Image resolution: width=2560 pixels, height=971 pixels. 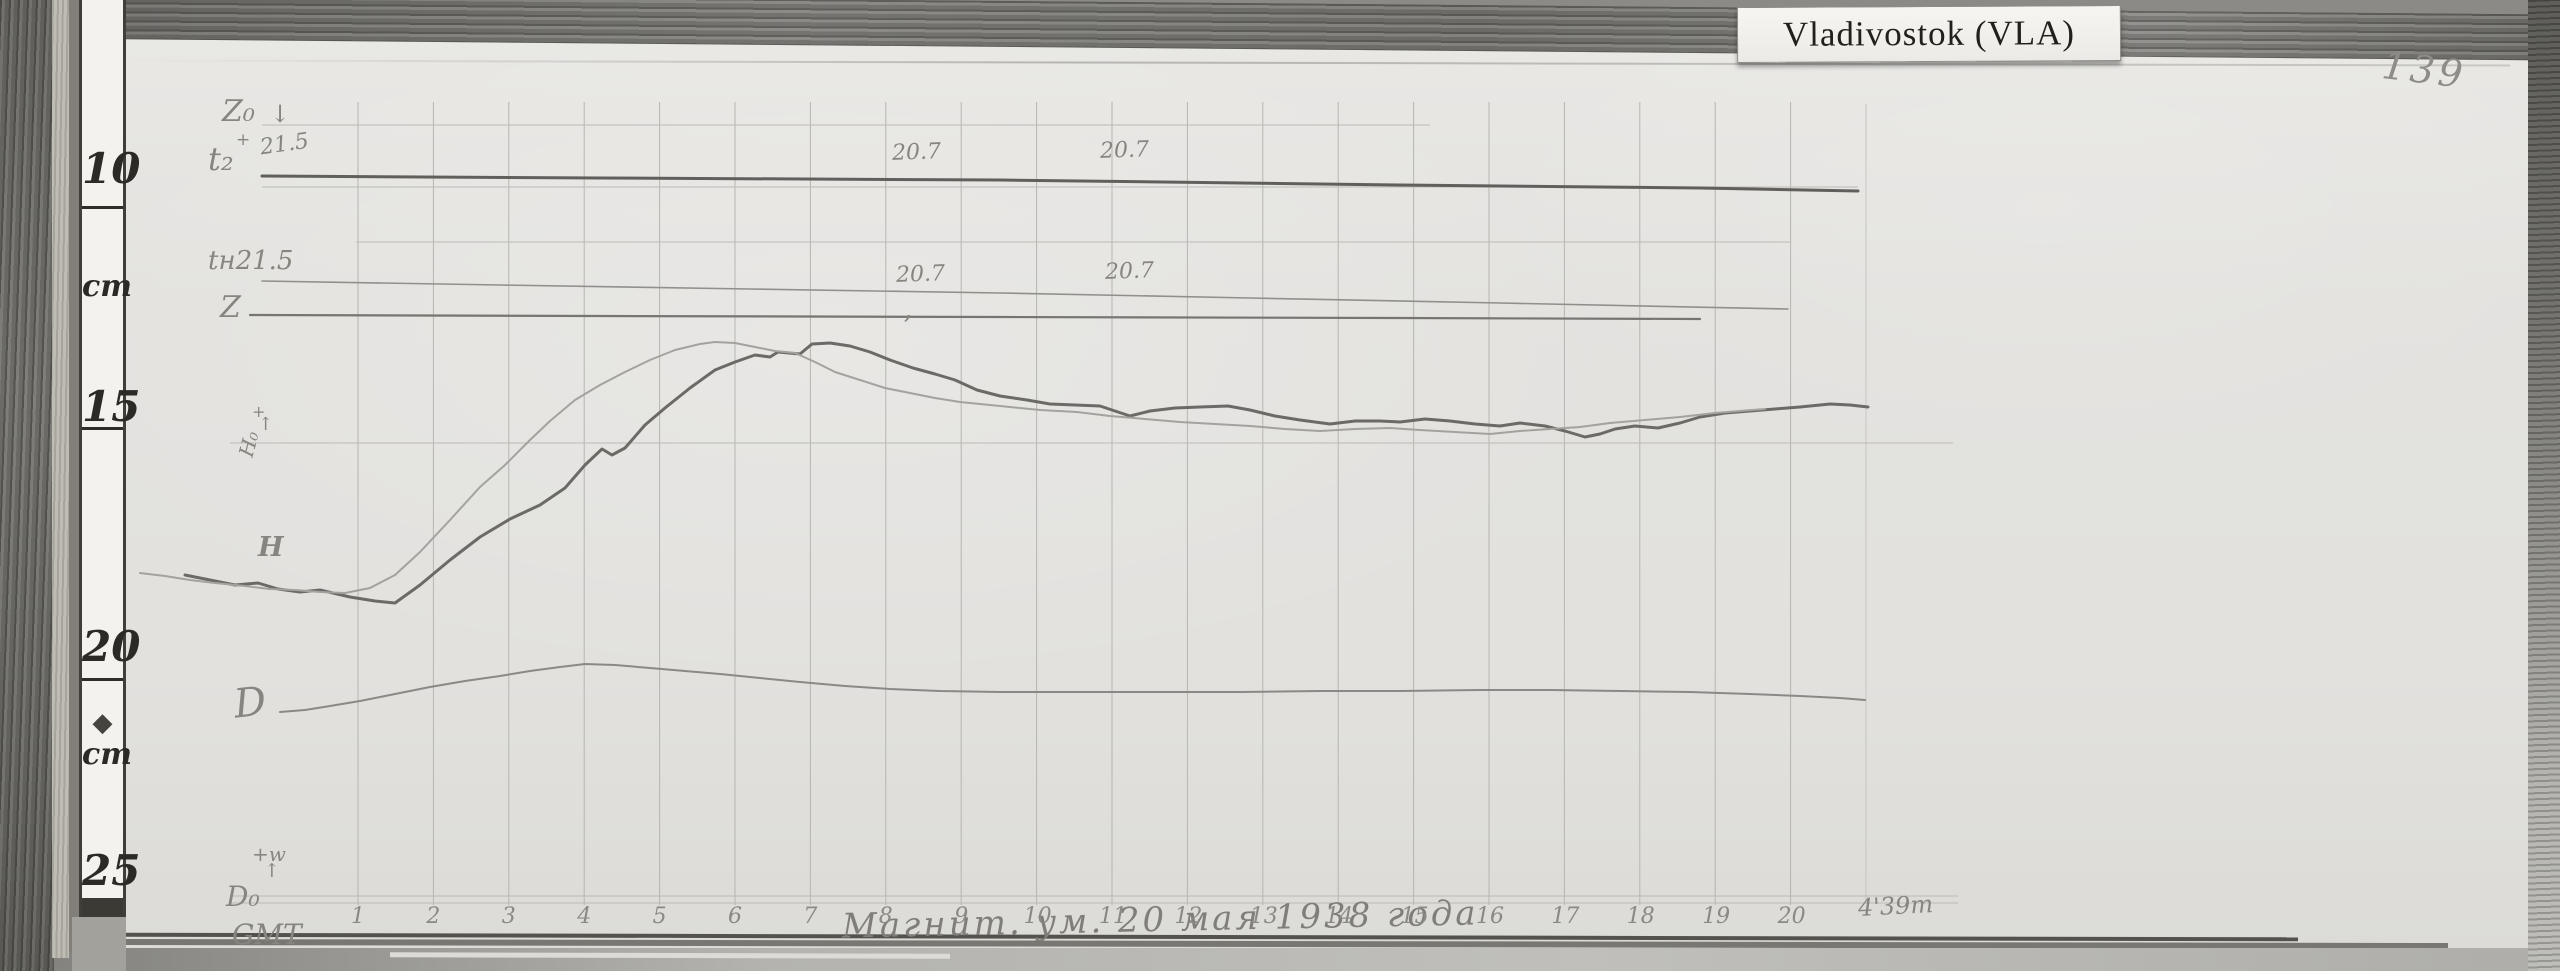 I want to click on ruler-side-edge, so click(x=60, y=479).